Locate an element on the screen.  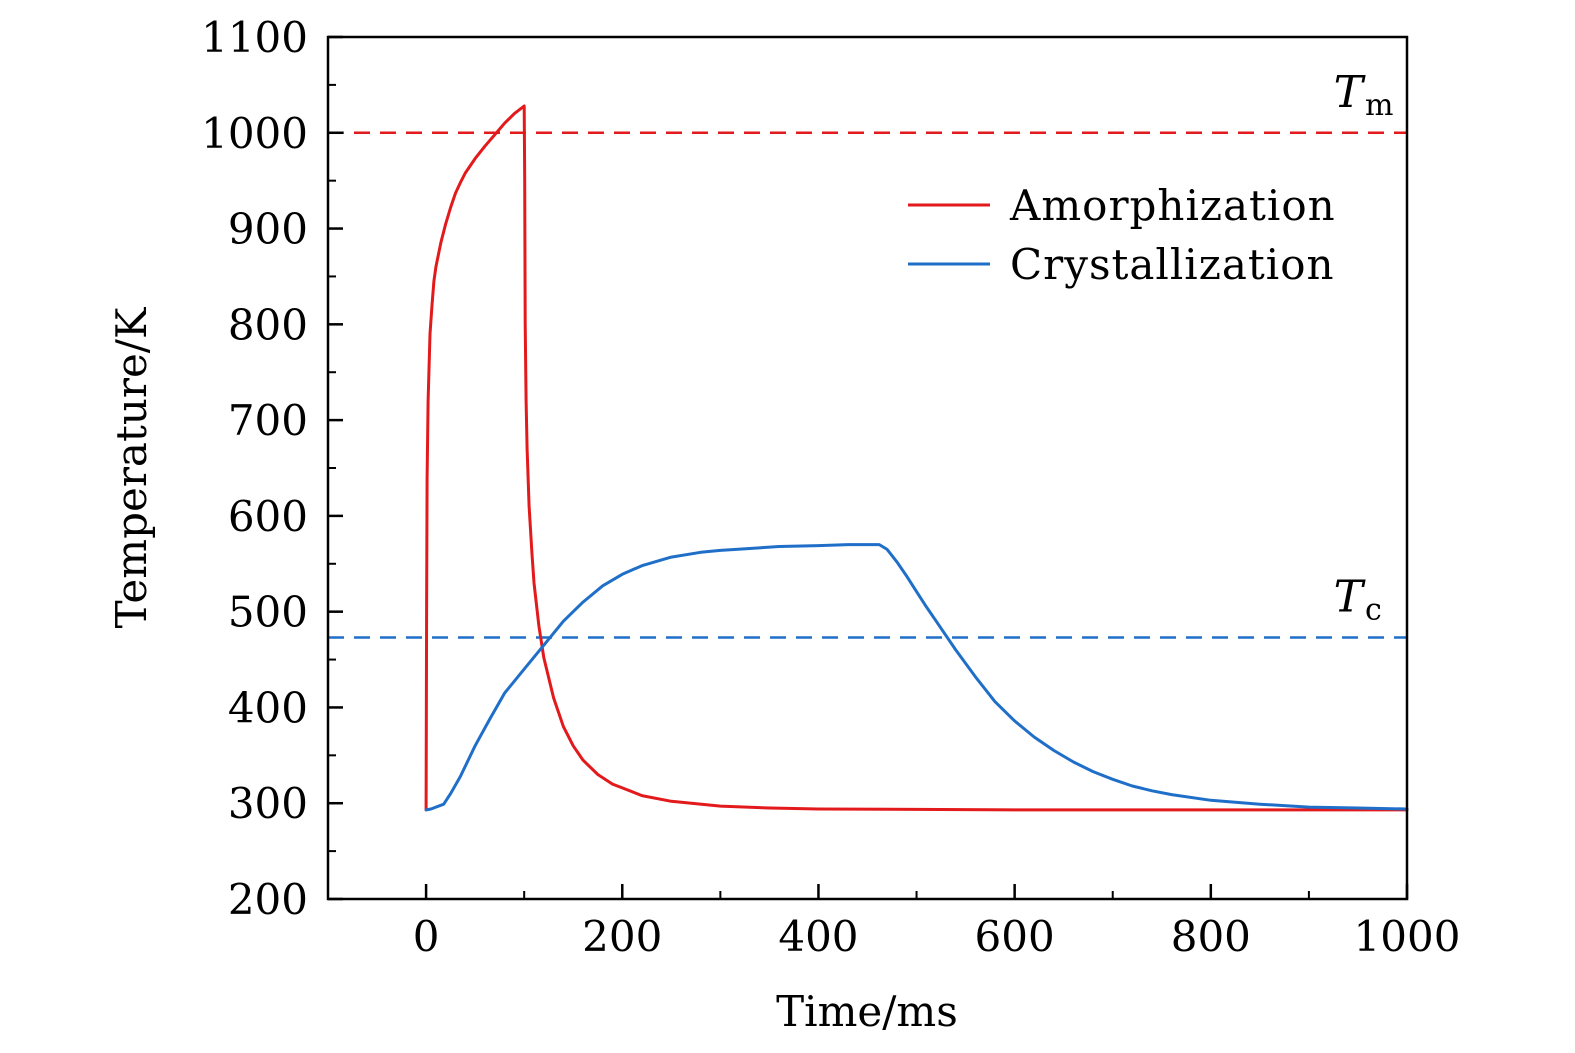
legend-label-crystallization: Crystallization is located at coordinates (1172, 264).